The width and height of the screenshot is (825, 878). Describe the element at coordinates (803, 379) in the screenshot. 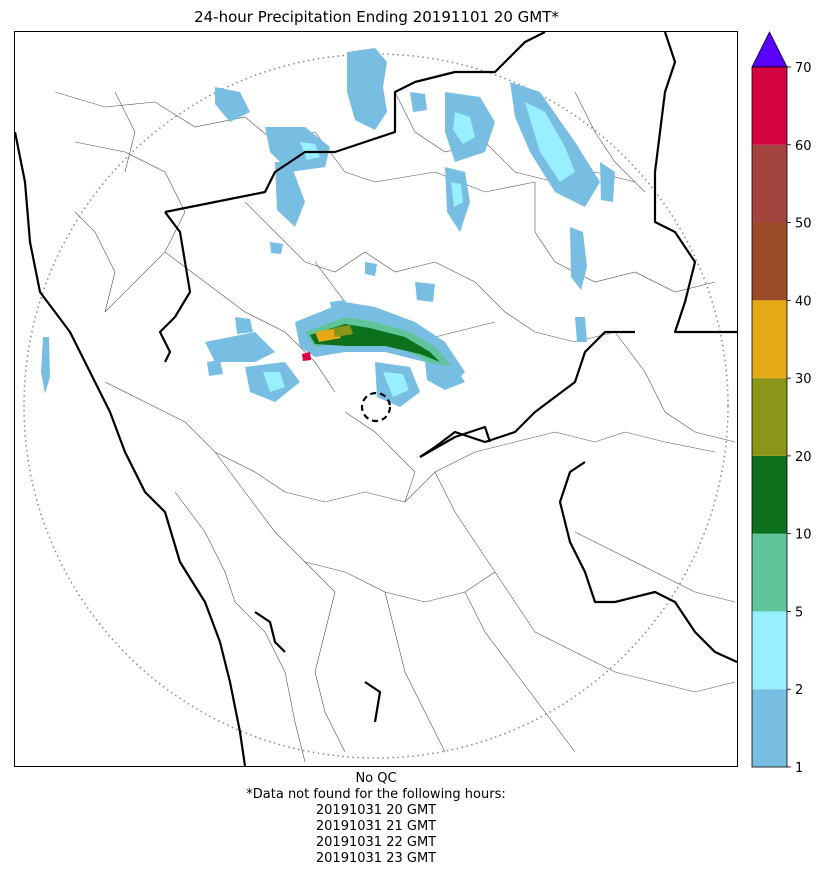

I see `colorbar-tick-label: 30` at that location.